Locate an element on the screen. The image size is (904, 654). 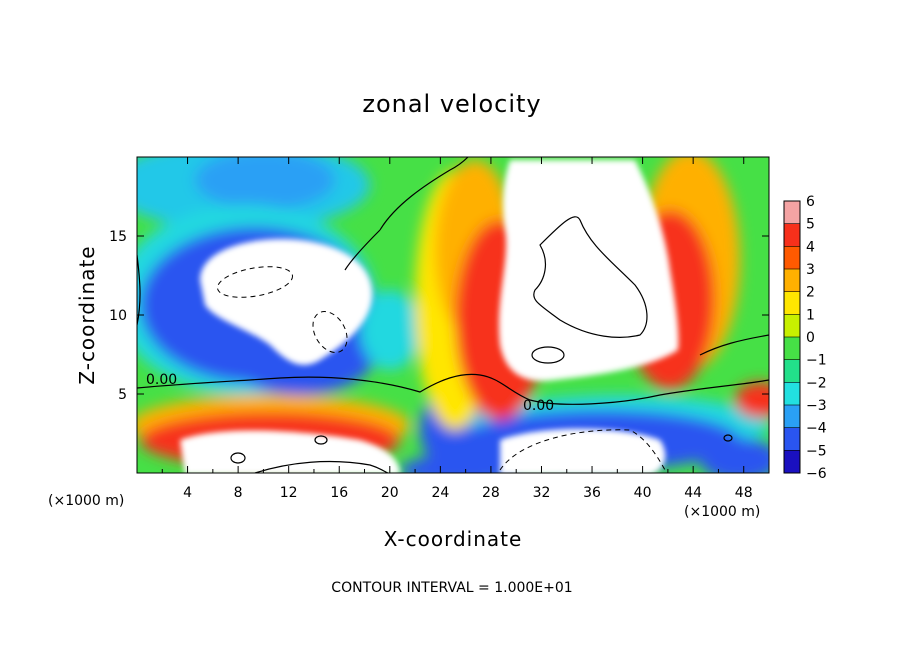
colorbar-label: 6 is located at coordinates (810, 202).